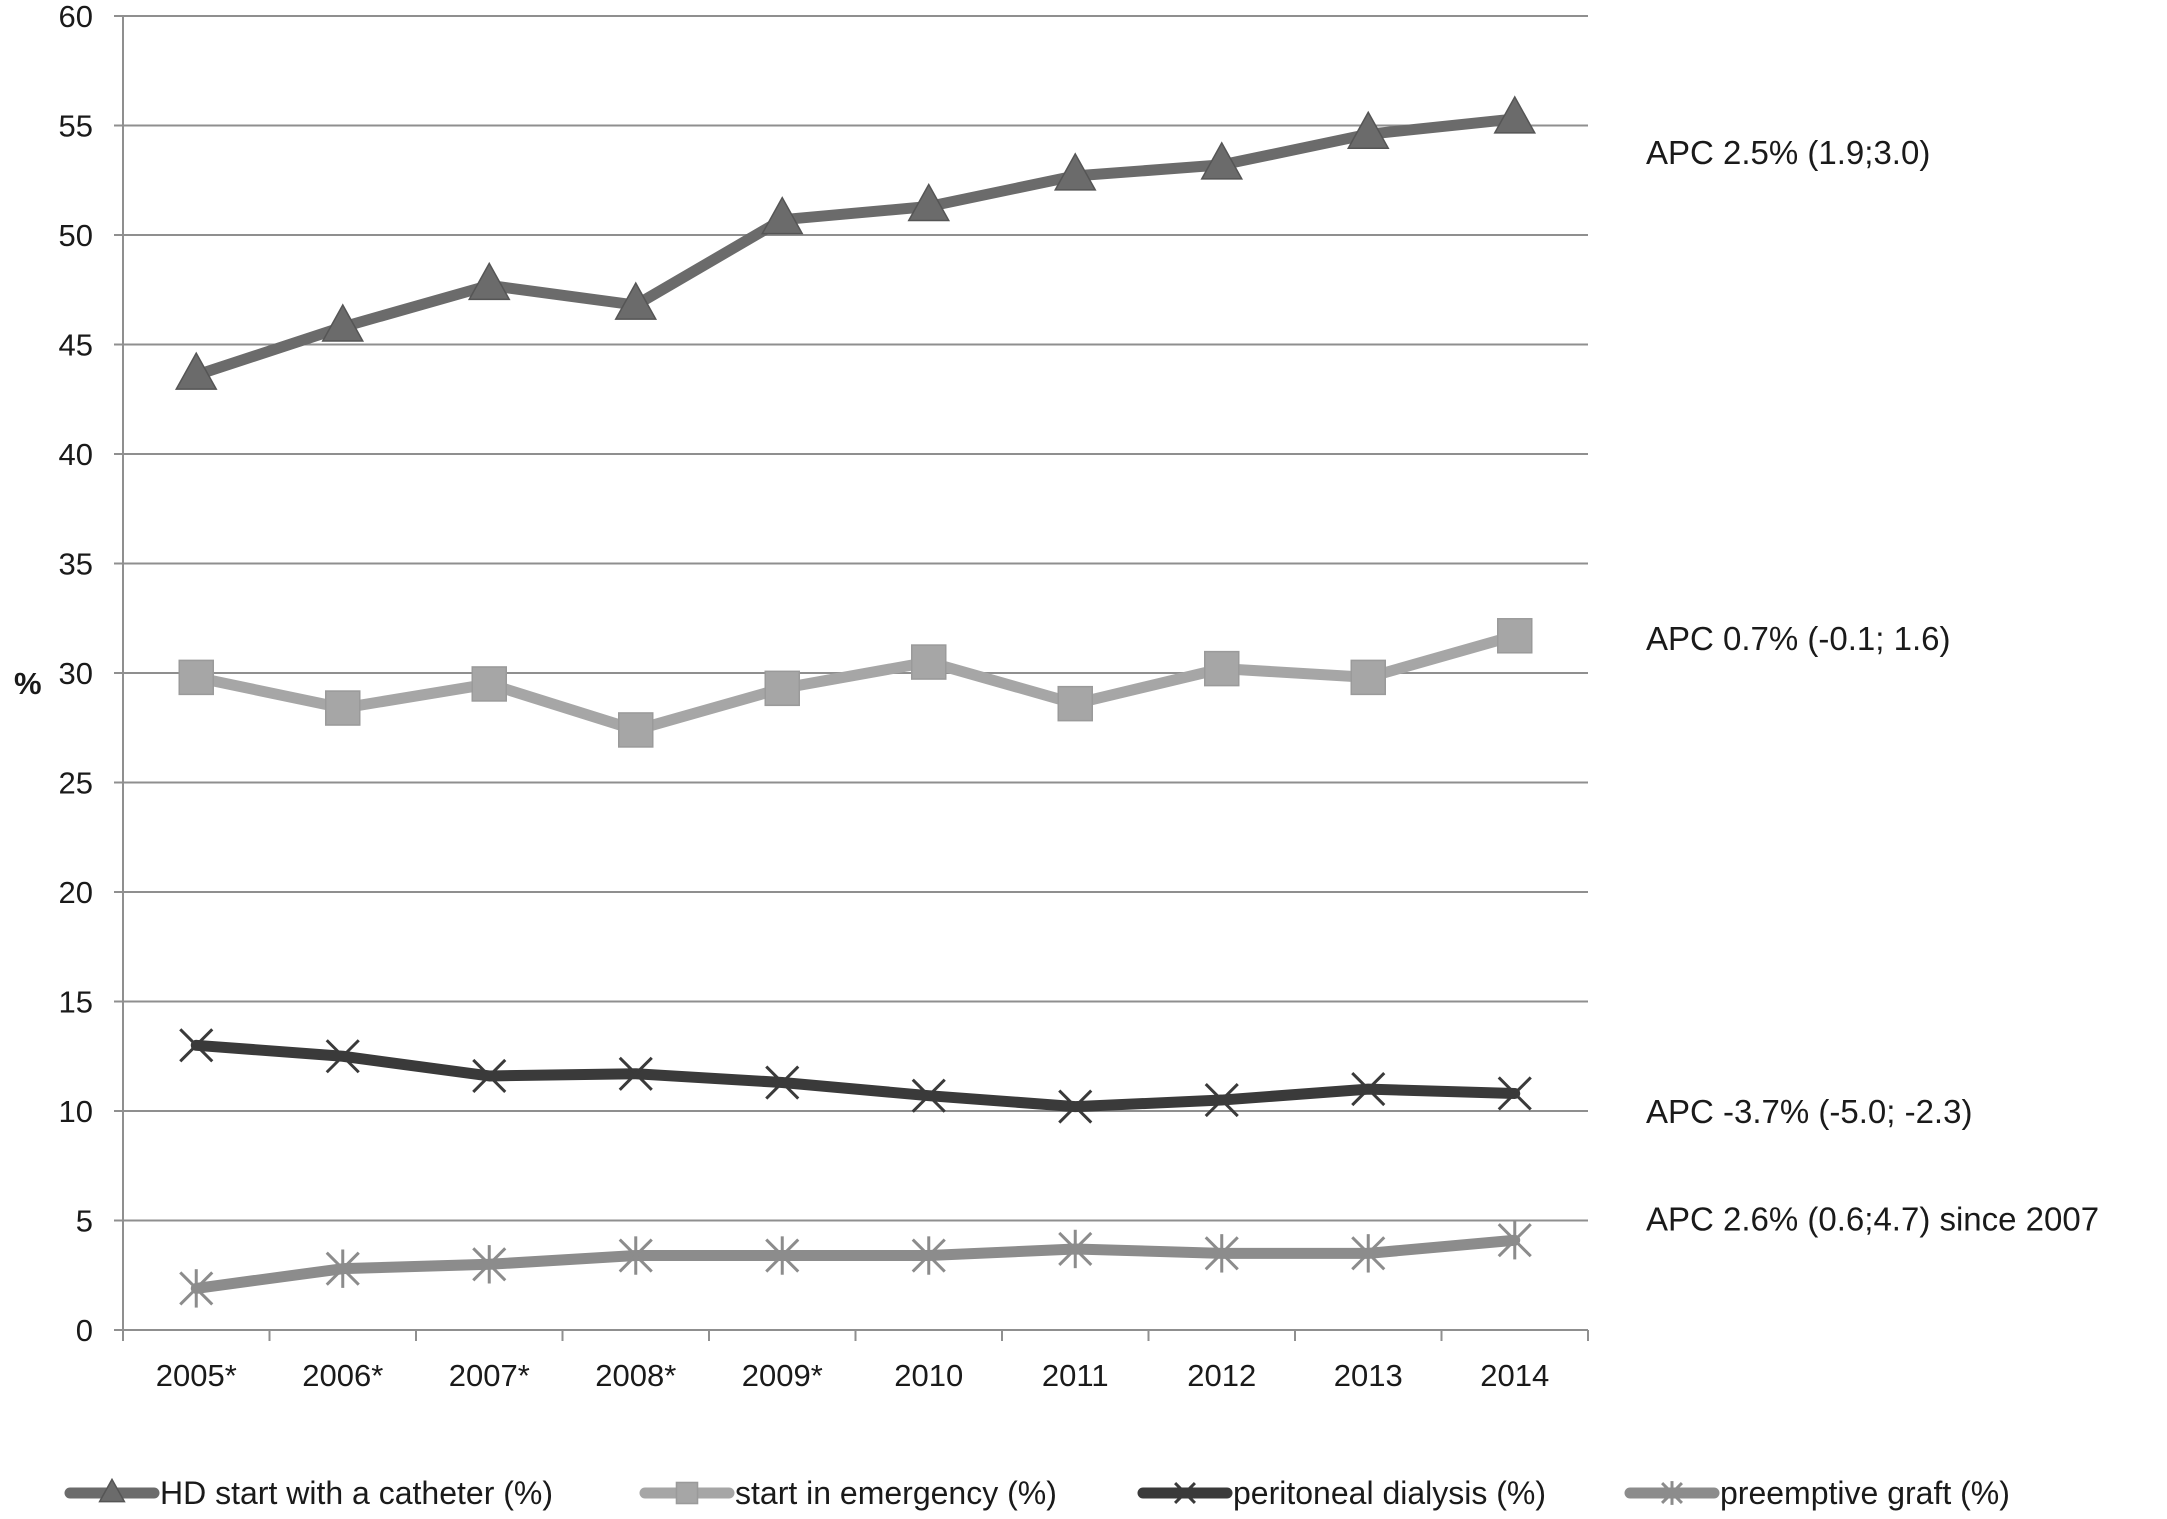  What do you see at coordinates (196, 1375) in the screenshot?
I see `x-tick-label: 2005*` at bounding box center [196, 1375].